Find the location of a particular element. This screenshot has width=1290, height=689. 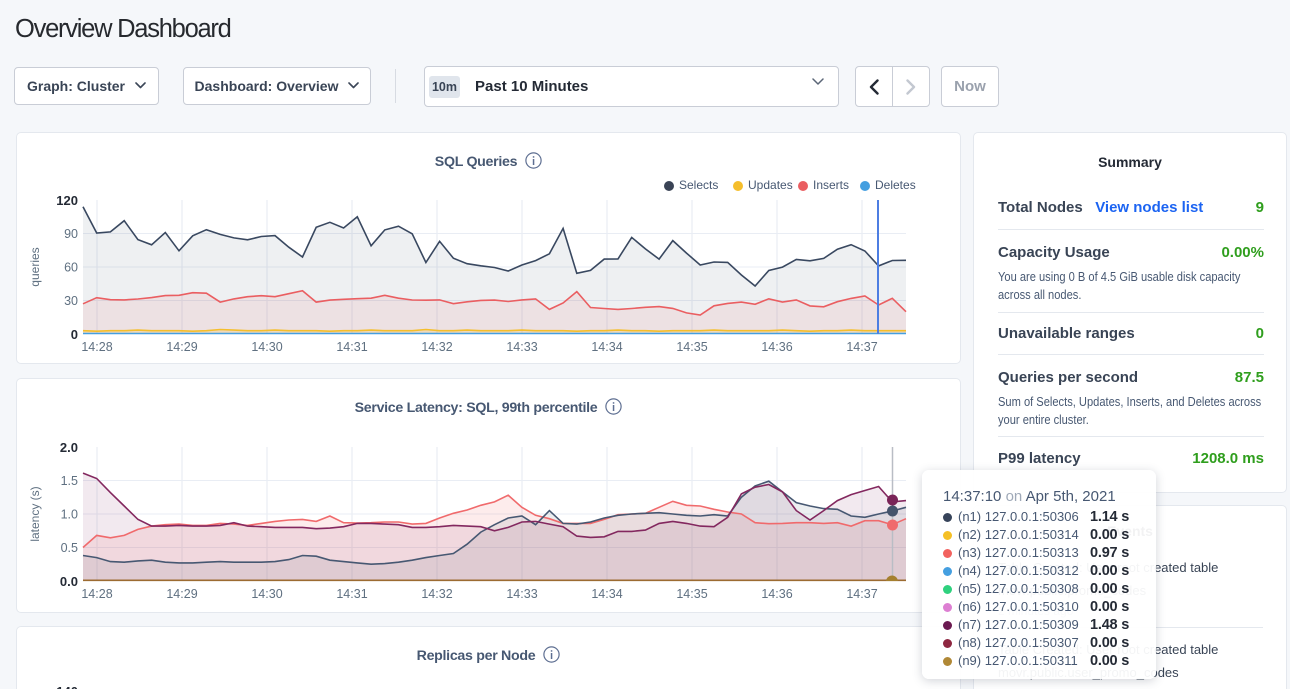

svg-text: queries is located at coordinates (35, 266).